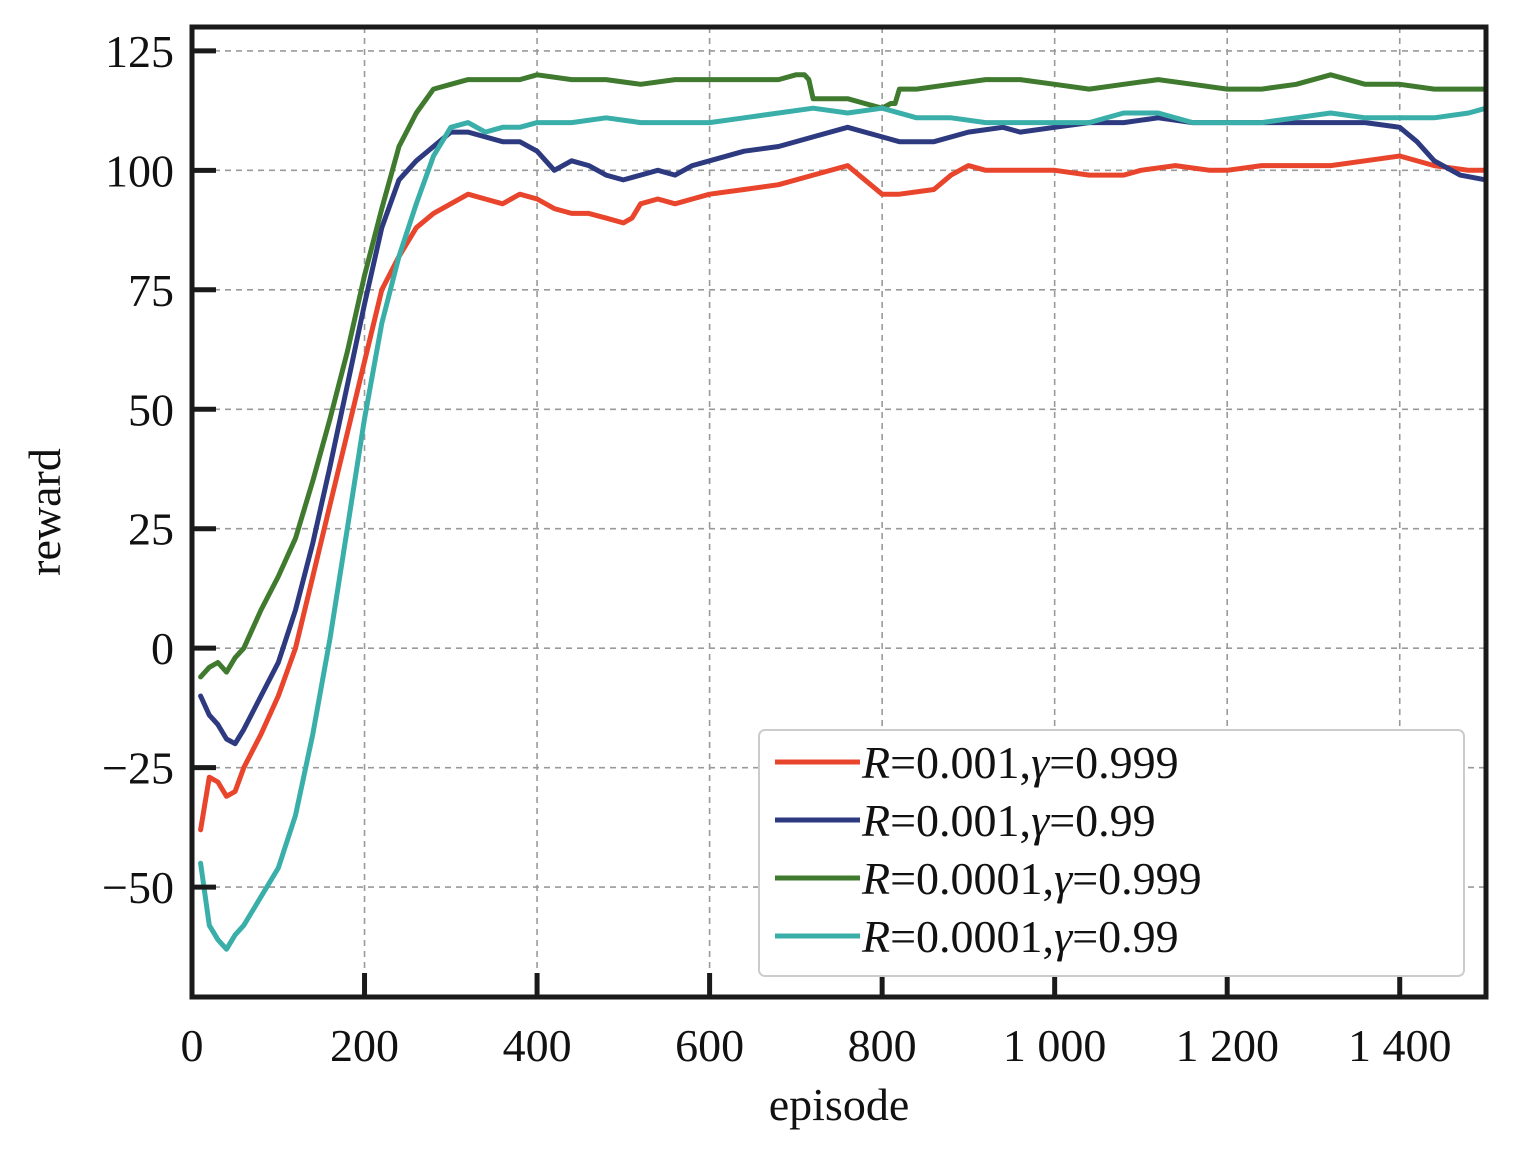 The width and height of the screenshot is (1538, 1150). Describe the element at coordinates (138, 469) in the screenshot. I see `y-tick-labels: −50 −25 0 25 50 75 100 125` at that location.